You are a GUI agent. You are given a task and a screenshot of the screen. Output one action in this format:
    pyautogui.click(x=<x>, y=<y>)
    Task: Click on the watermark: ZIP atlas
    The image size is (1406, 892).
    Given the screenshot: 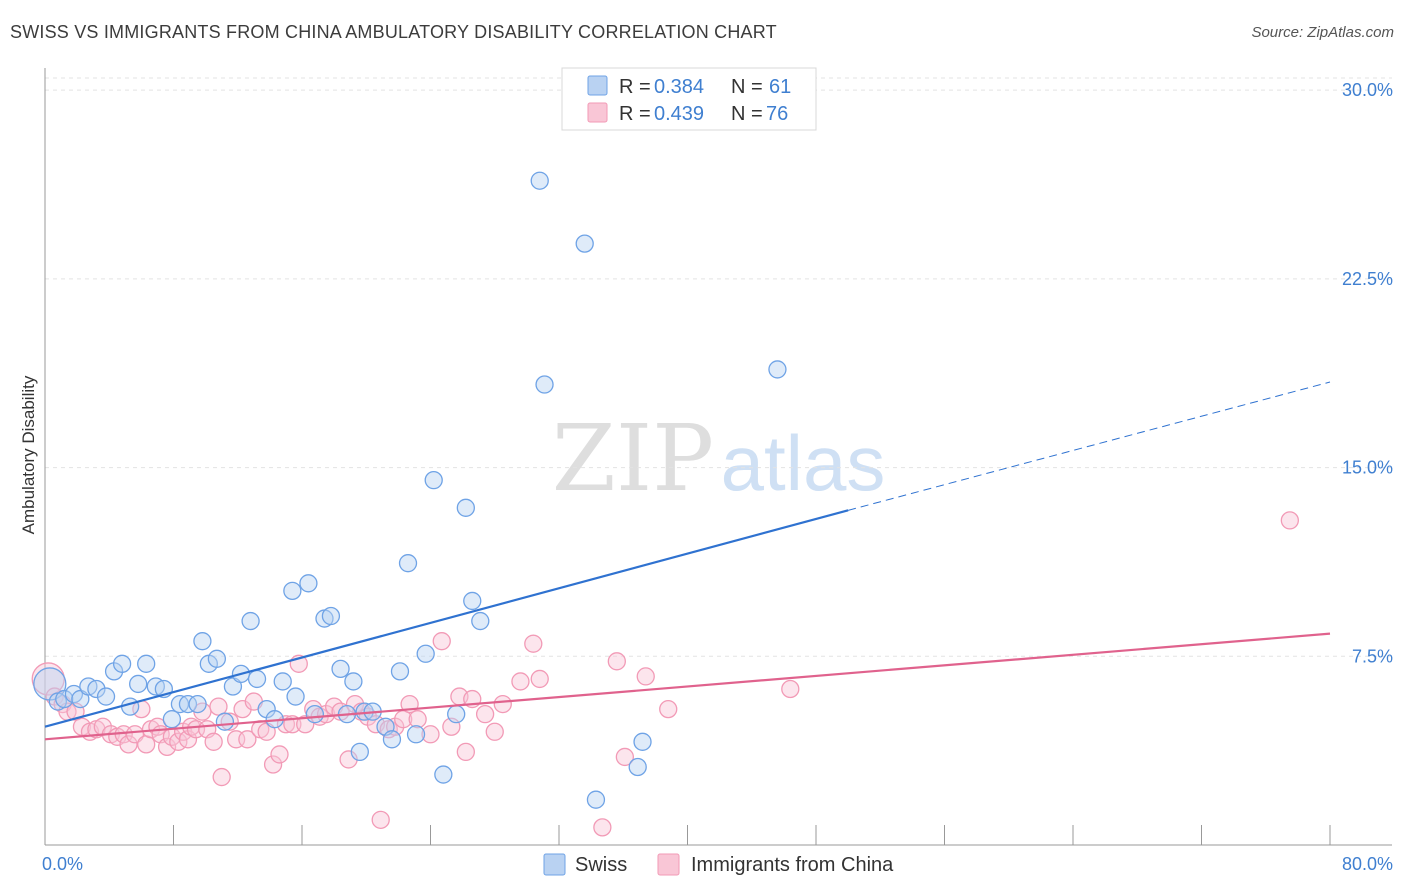 What is the action you would take?
    pyautogui.click(x=718, y=458)
    